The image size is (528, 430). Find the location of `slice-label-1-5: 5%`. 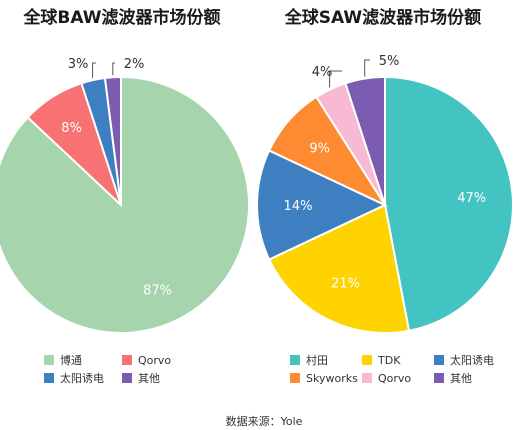

slice-label-1-5: 5% is located at coordinates (389, 61).